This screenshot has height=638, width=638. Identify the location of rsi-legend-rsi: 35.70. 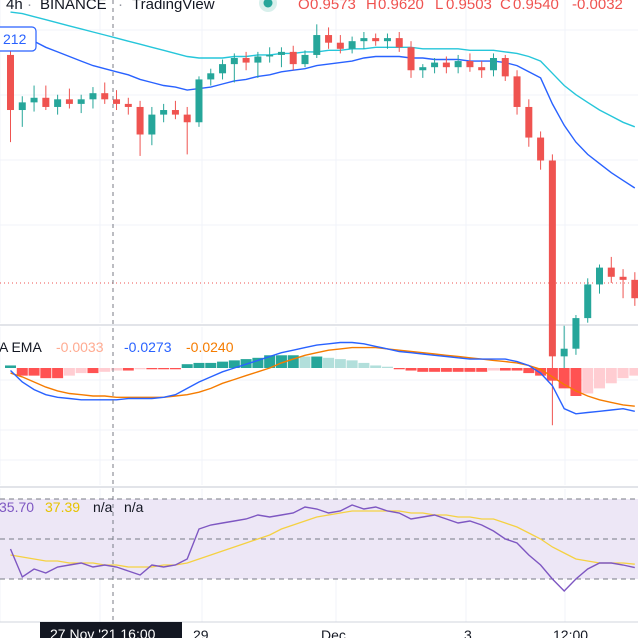
(17, 507).